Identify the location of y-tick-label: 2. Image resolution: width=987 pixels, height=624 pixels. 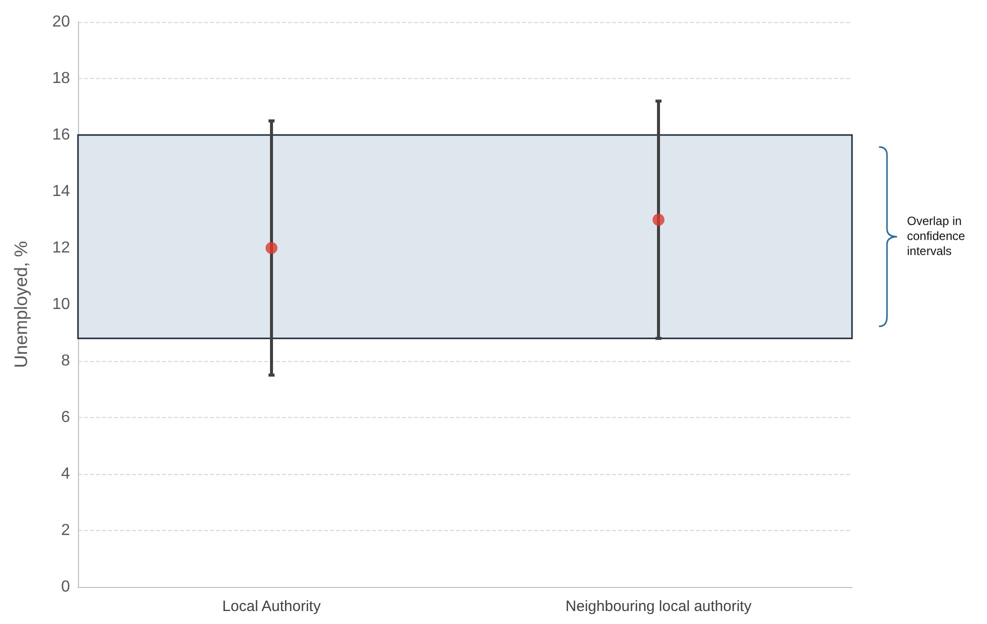
(65, 530).